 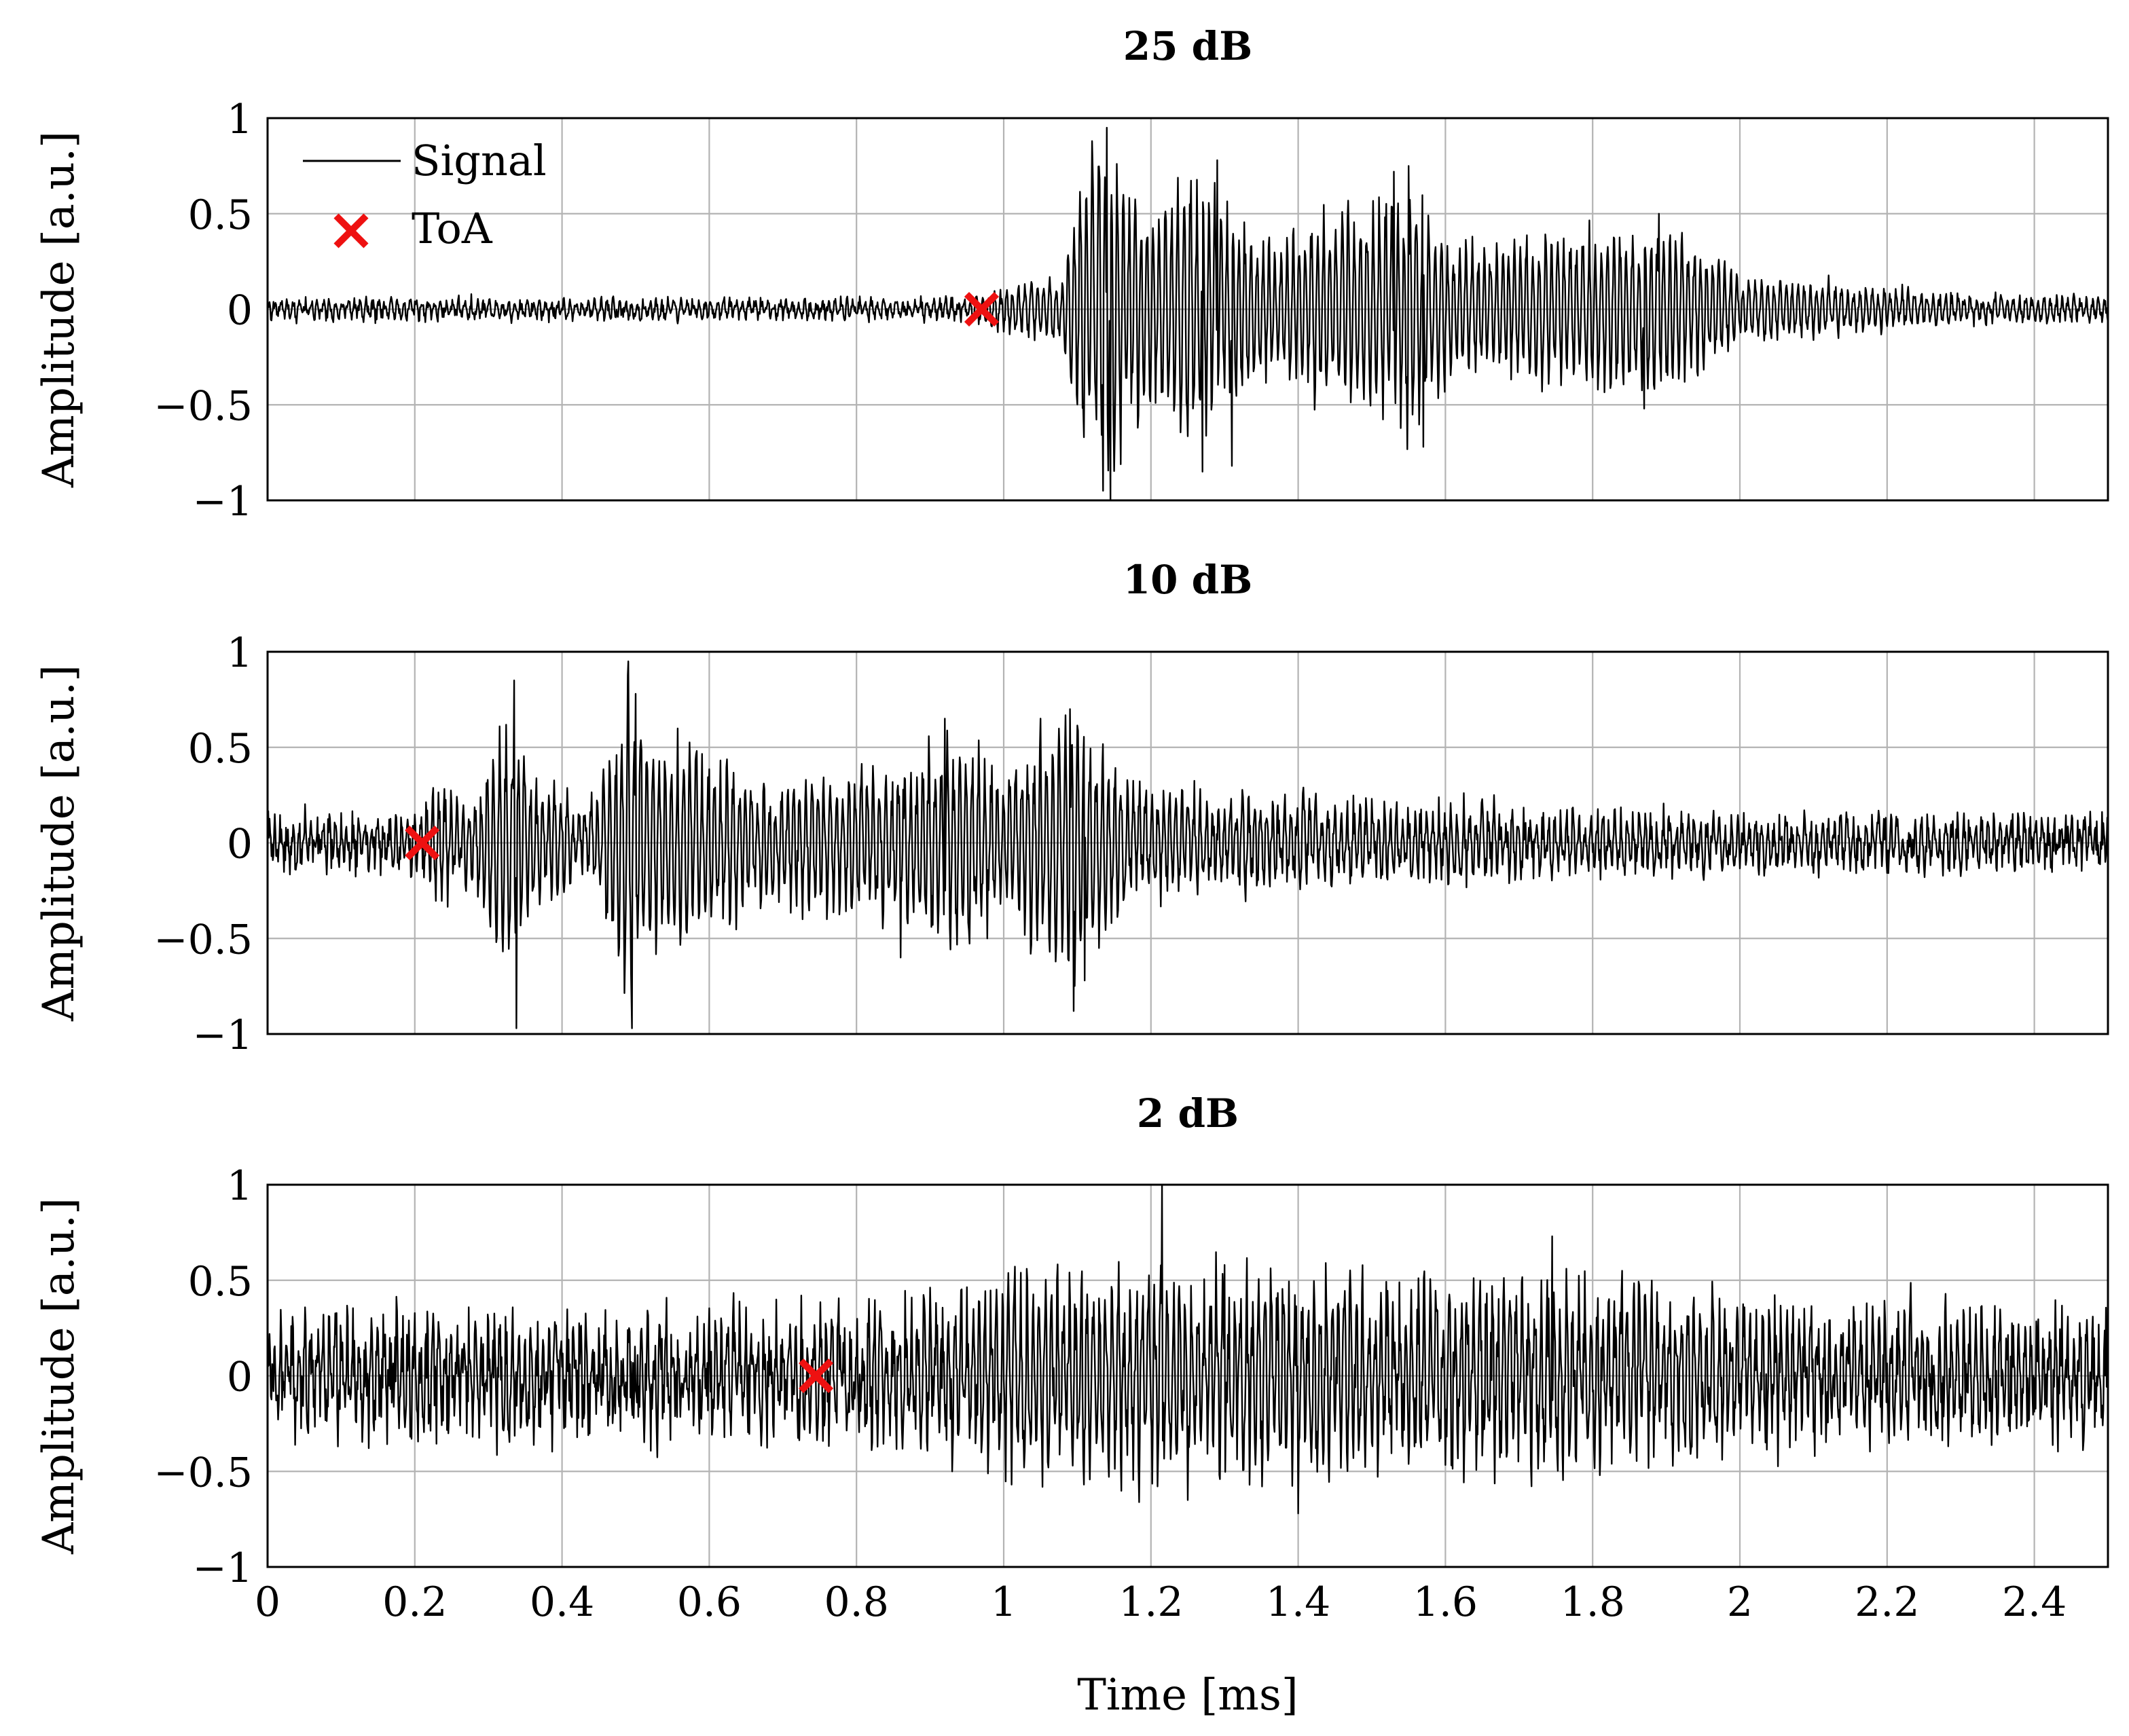 What do you see at coordinates (1150, 1602) in the screenshot?
I see `x-tick-label: 1.2` at bounding box center [1150, 1602].